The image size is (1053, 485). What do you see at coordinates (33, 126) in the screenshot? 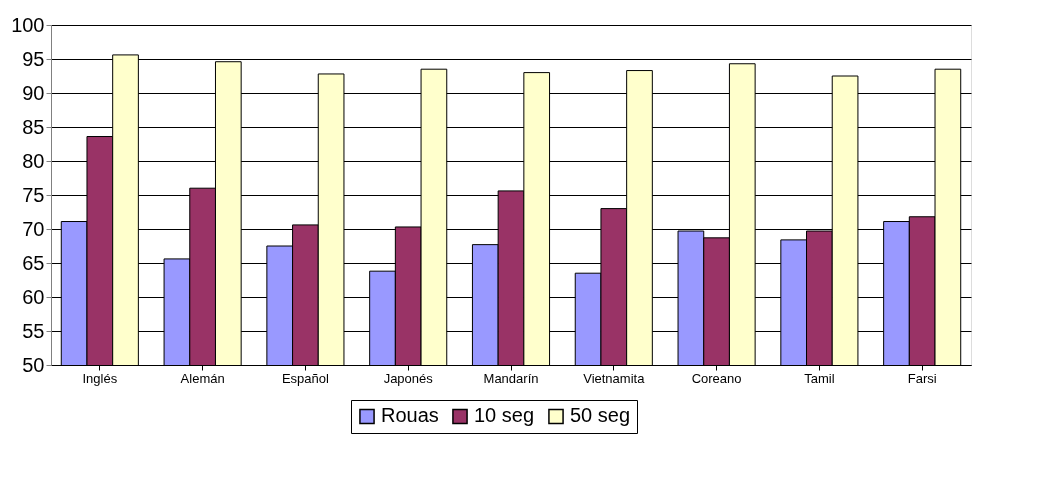
I see `y-tick-label: 85` at bounding box center [33, 126].